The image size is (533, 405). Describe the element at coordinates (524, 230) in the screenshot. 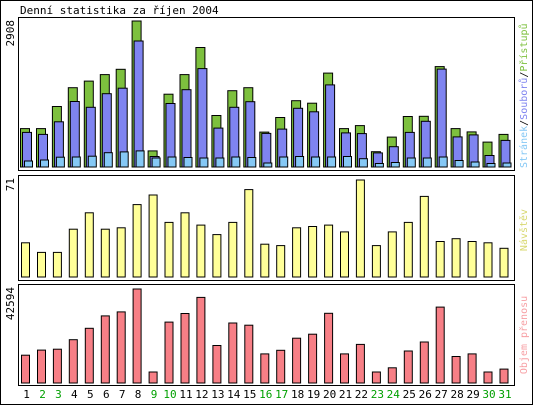

I see `visits-panel-legend: Návštěv` at that location.